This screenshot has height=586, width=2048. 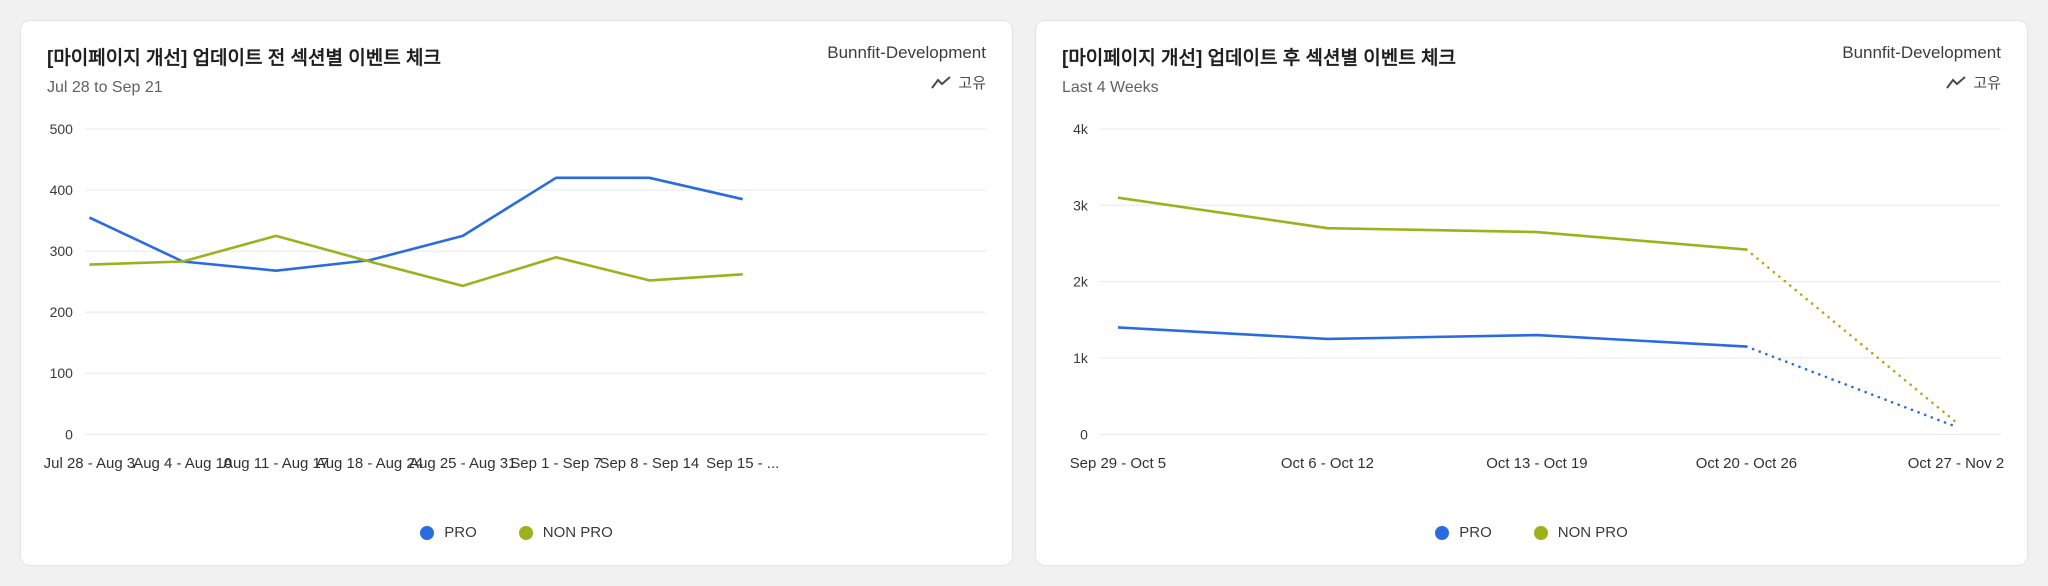 What do you see at coordinates (1851, 386) in the screenshot?
I see `series-line-dotted-pro` at bounding box center [1851, 386].